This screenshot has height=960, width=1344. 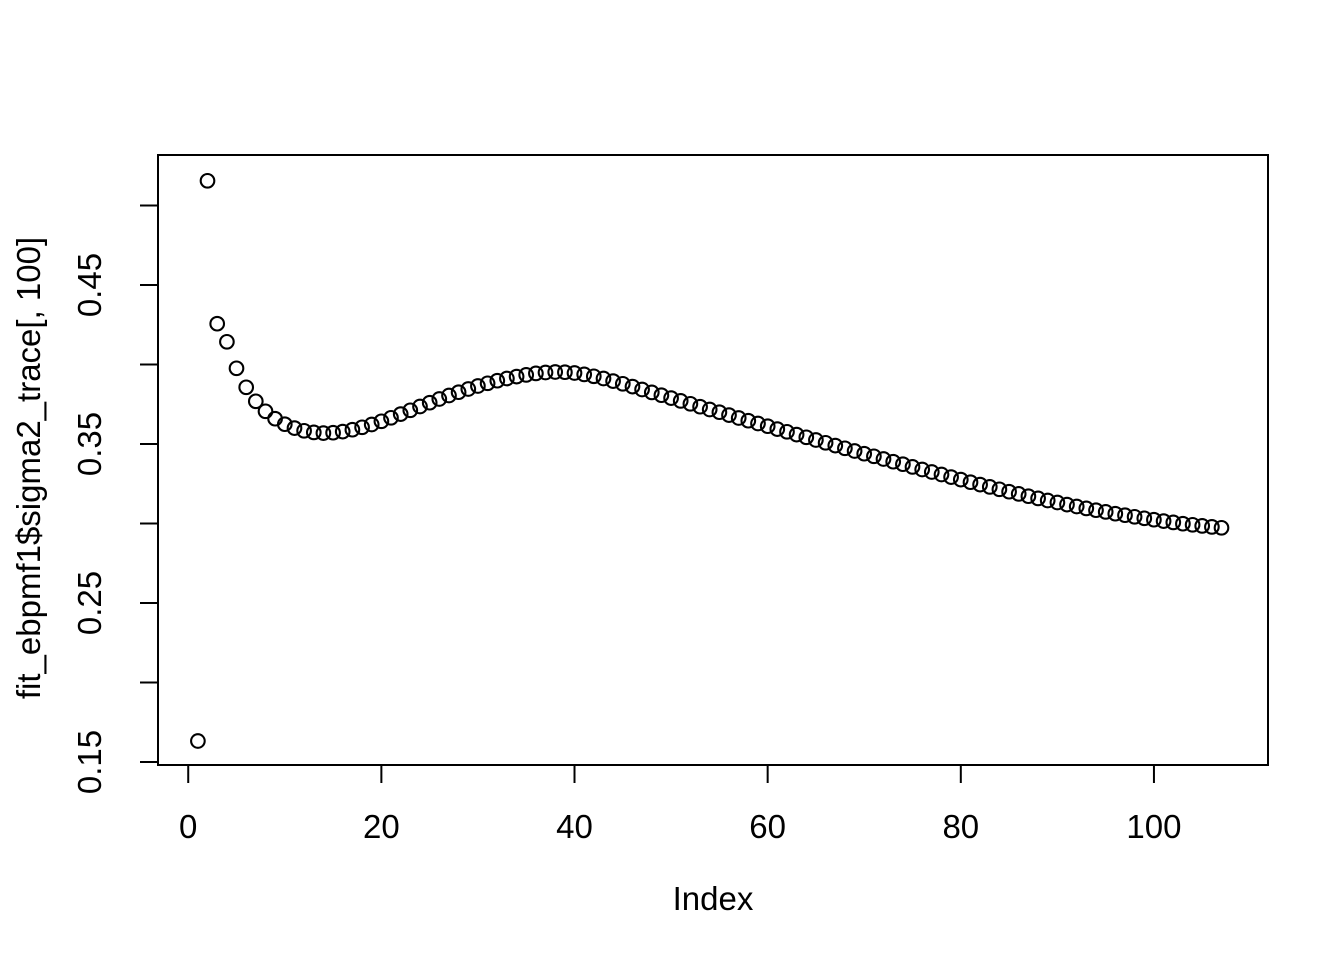 What do you see at coordinates (574, 826) in the screenshot?
I see `x-tick-label: 40` at bounding box center [574, 826].